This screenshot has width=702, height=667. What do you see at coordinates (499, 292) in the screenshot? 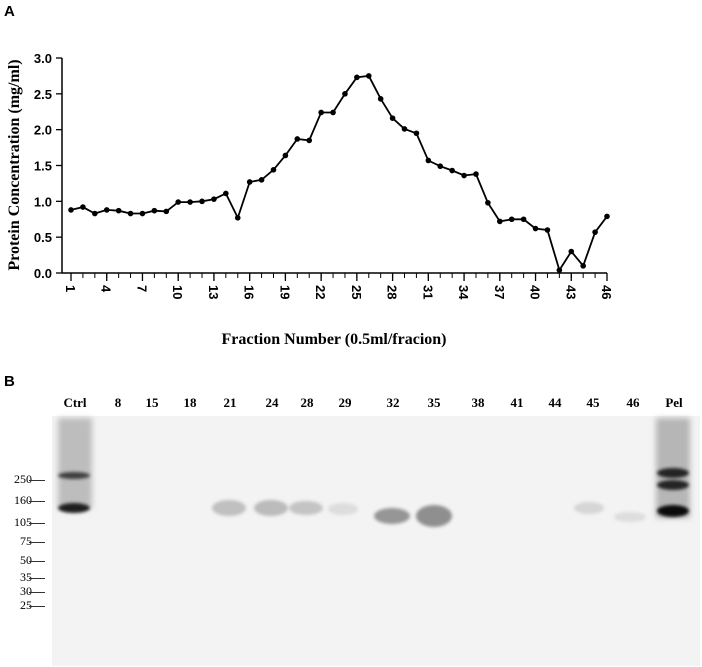
I see `x-tick-label: 37` at bounding box center [499, 292].